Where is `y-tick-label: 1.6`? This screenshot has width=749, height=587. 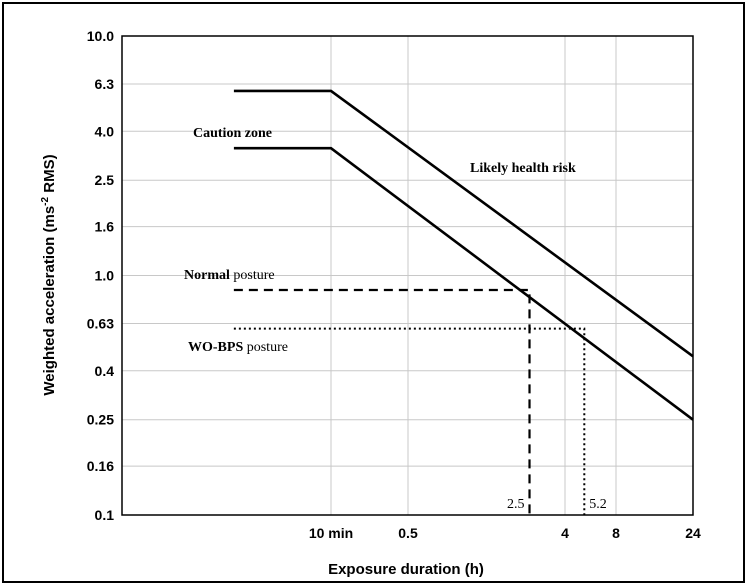 y-tick-label: 1.6 is located at coordinates (105, 227).